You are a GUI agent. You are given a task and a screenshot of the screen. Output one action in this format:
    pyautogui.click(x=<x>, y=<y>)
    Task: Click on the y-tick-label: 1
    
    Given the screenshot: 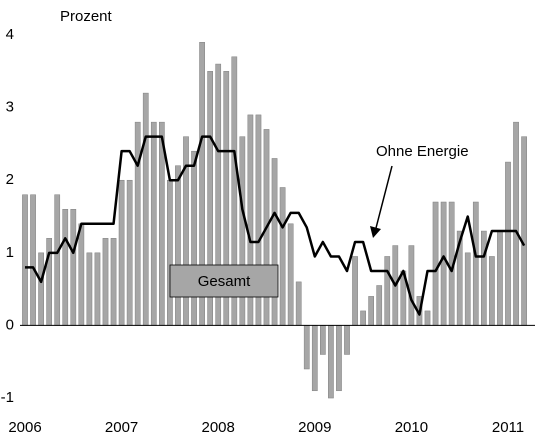 What is the action you would take?
    pyautogui.click(x=10, y=252)
    